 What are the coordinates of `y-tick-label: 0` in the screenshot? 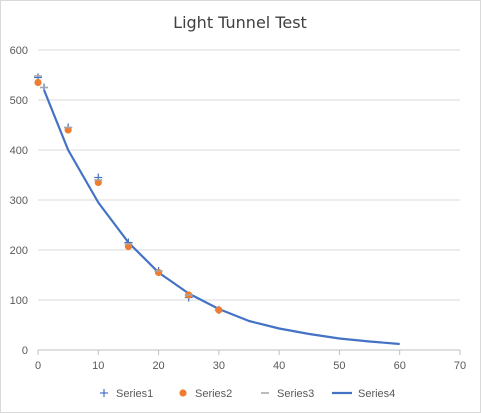 It's located at (25, 351).